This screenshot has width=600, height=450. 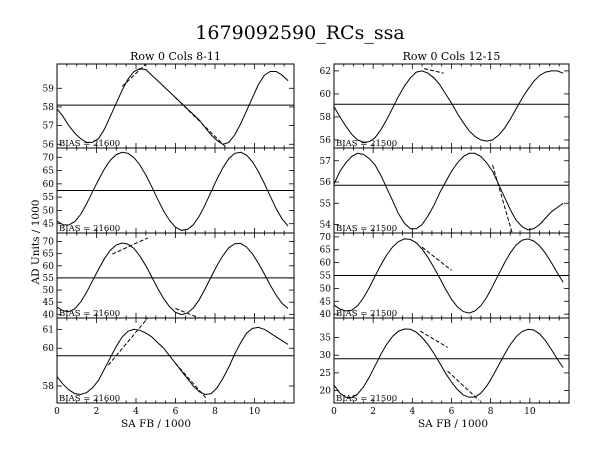 I want to click on x-tick-label: 10, so click(x=530, y=412).